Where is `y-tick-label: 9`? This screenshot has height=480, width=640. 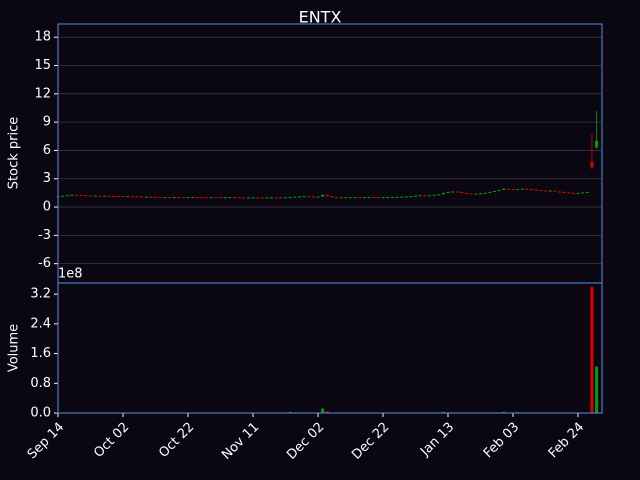 y-tick-label: 9 is located at coordinates (47, 122).